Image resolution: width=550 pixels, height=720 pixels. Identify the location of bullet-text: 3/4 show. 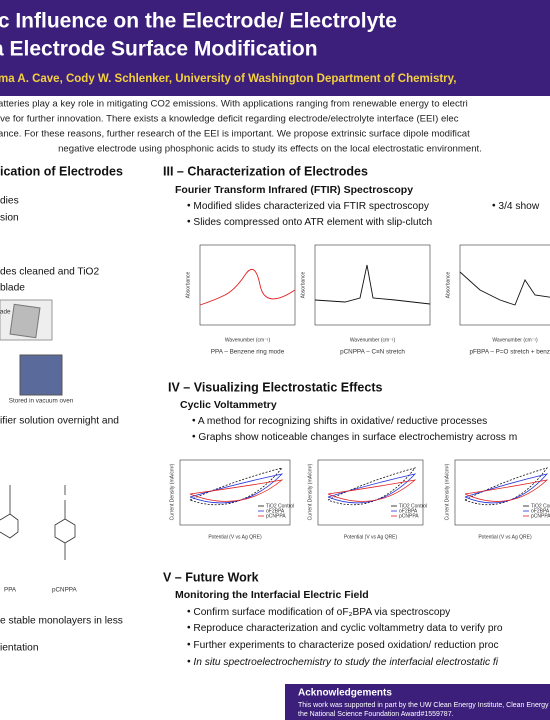
(518, 206).